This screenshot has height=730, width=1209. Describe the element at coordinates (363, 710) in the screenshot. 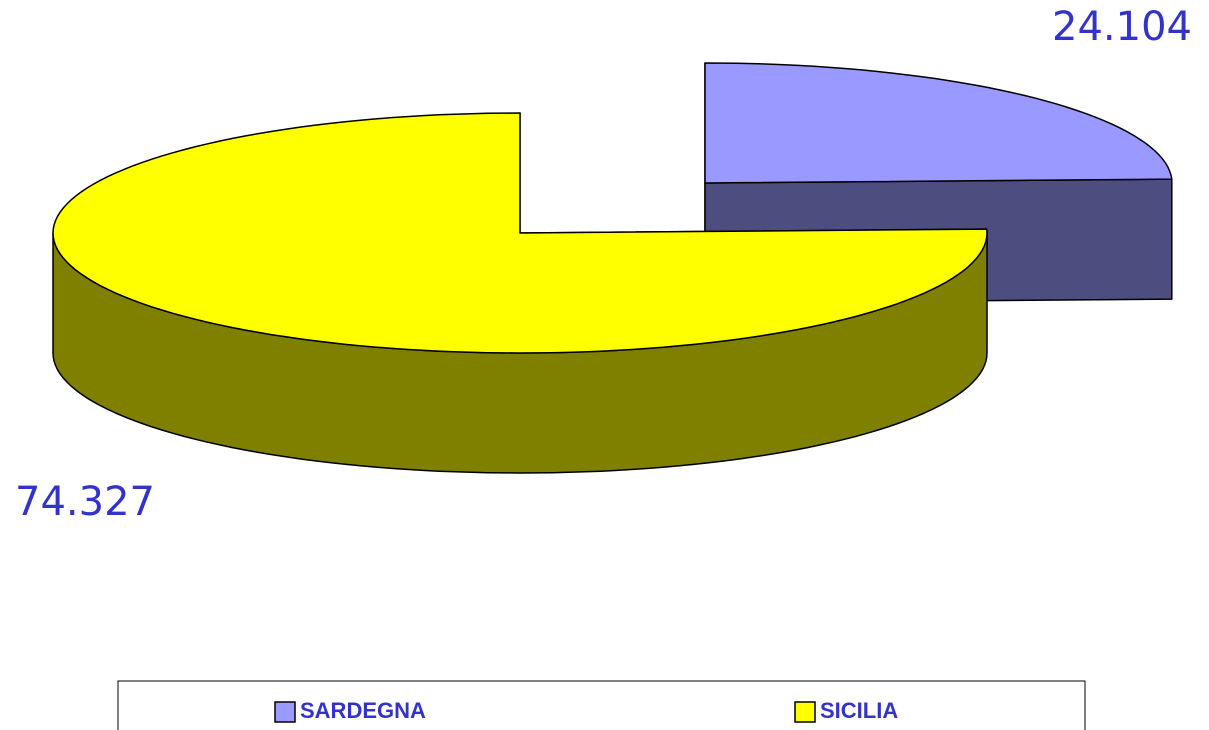

I see `legend-label: SARDEGNA` at that location.